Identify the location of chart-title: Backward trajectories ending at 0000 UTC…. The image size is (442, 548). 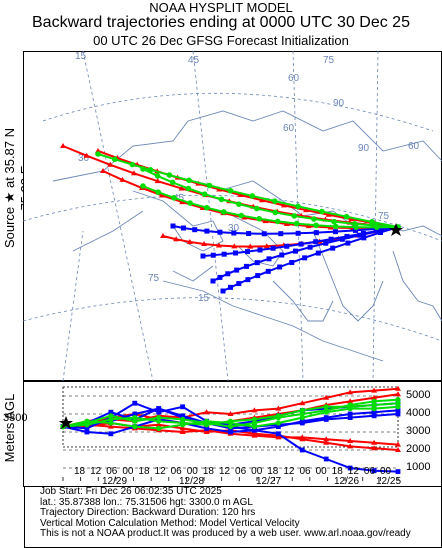
(221, 22).